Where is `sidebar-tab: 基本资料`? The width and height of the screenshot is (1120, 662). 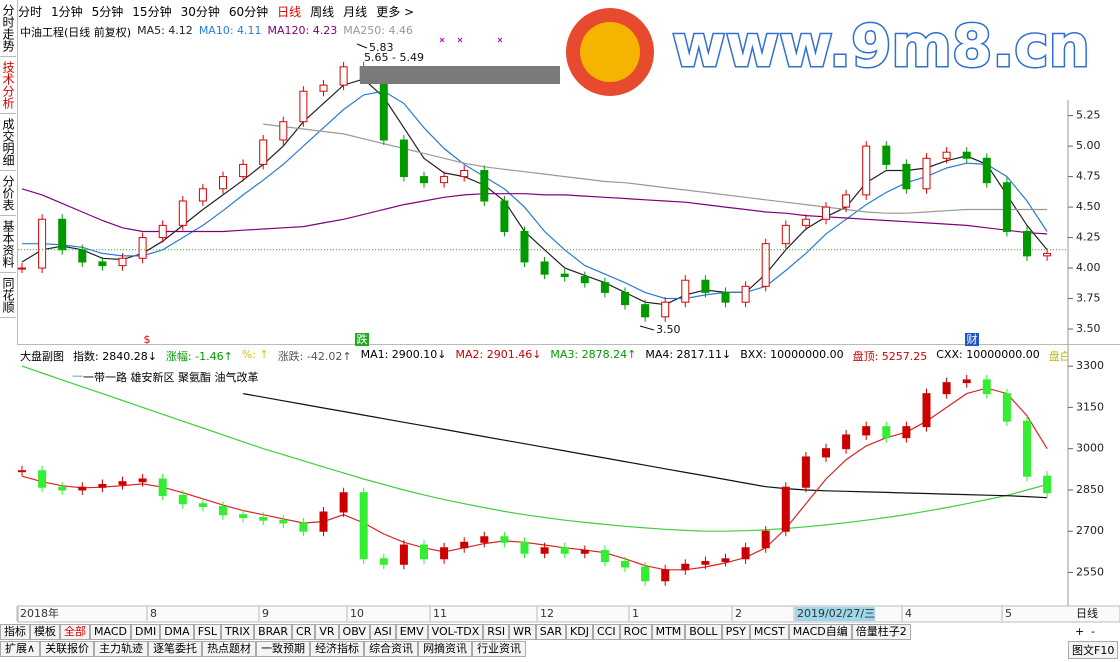 sidebar-tab: 基本资料 is located at coordinates (8, 244).